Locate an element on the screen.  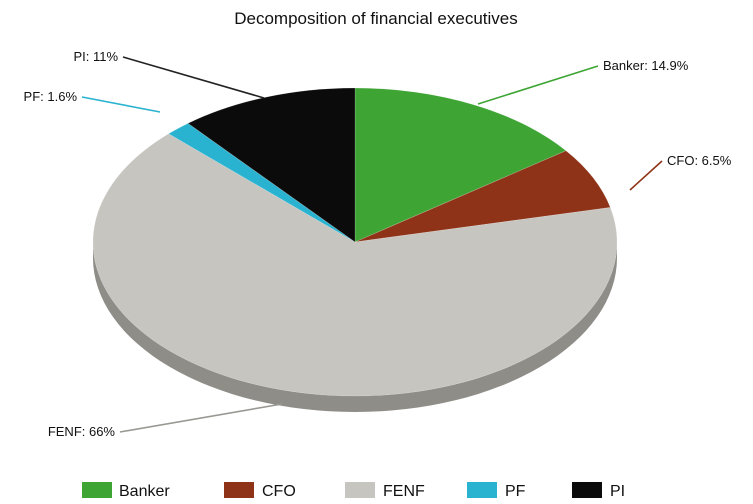
slice-label-cfo: CFO: 6.5% is located at coordinates (699, 160).